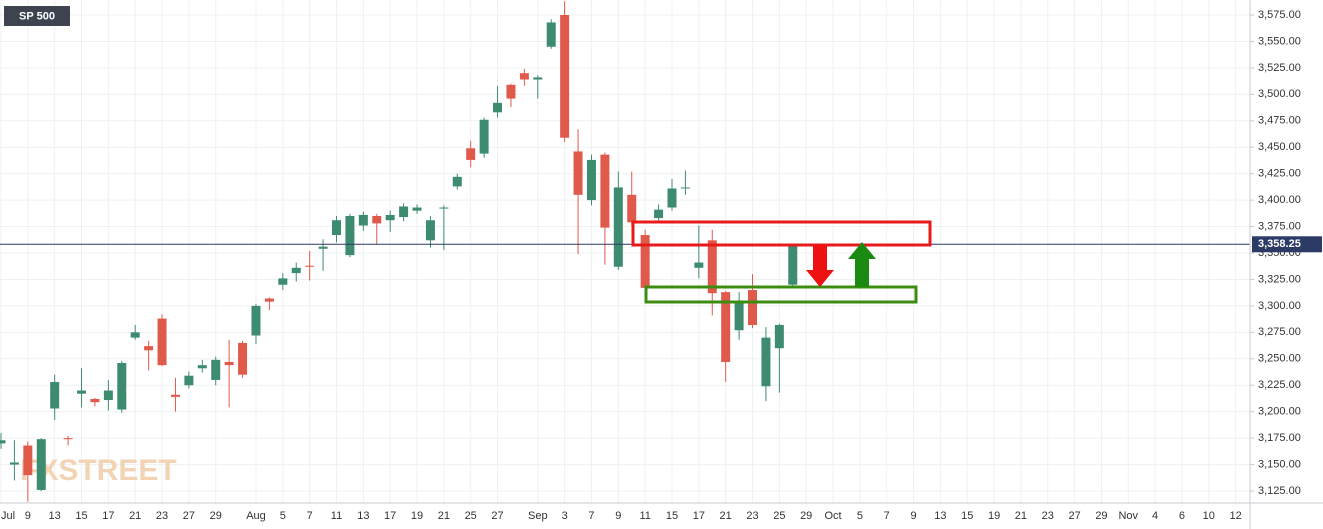 The image size is (1323, 529). I want to click on x-tick-label: Nov, so click(1128, 516).